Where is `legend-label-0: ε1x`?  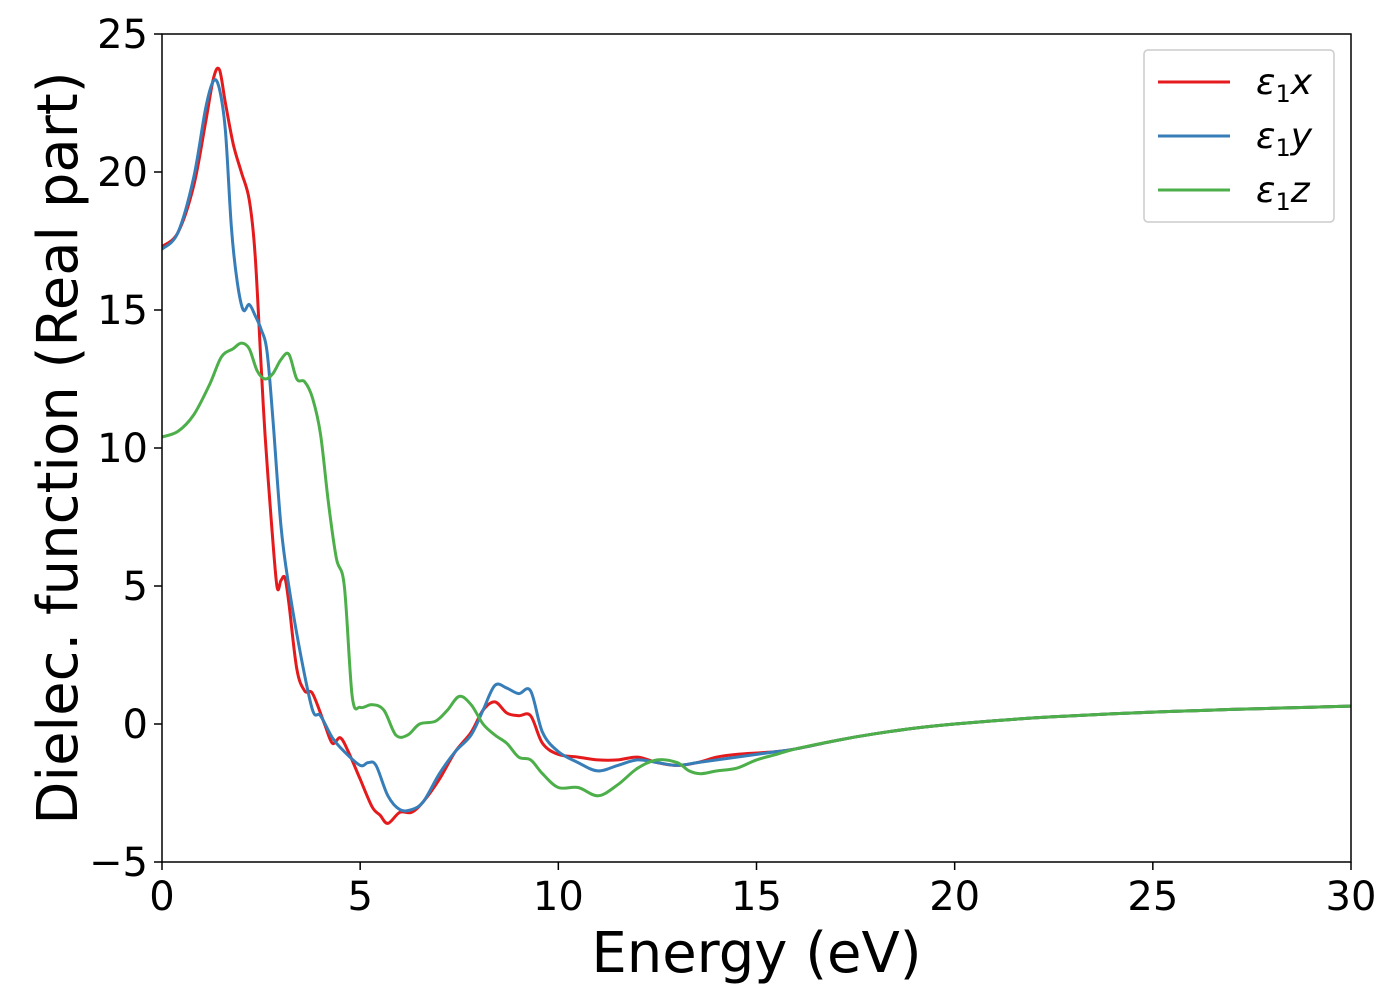
legend-label-0: ε1x is located at coordinates (1284, 85).